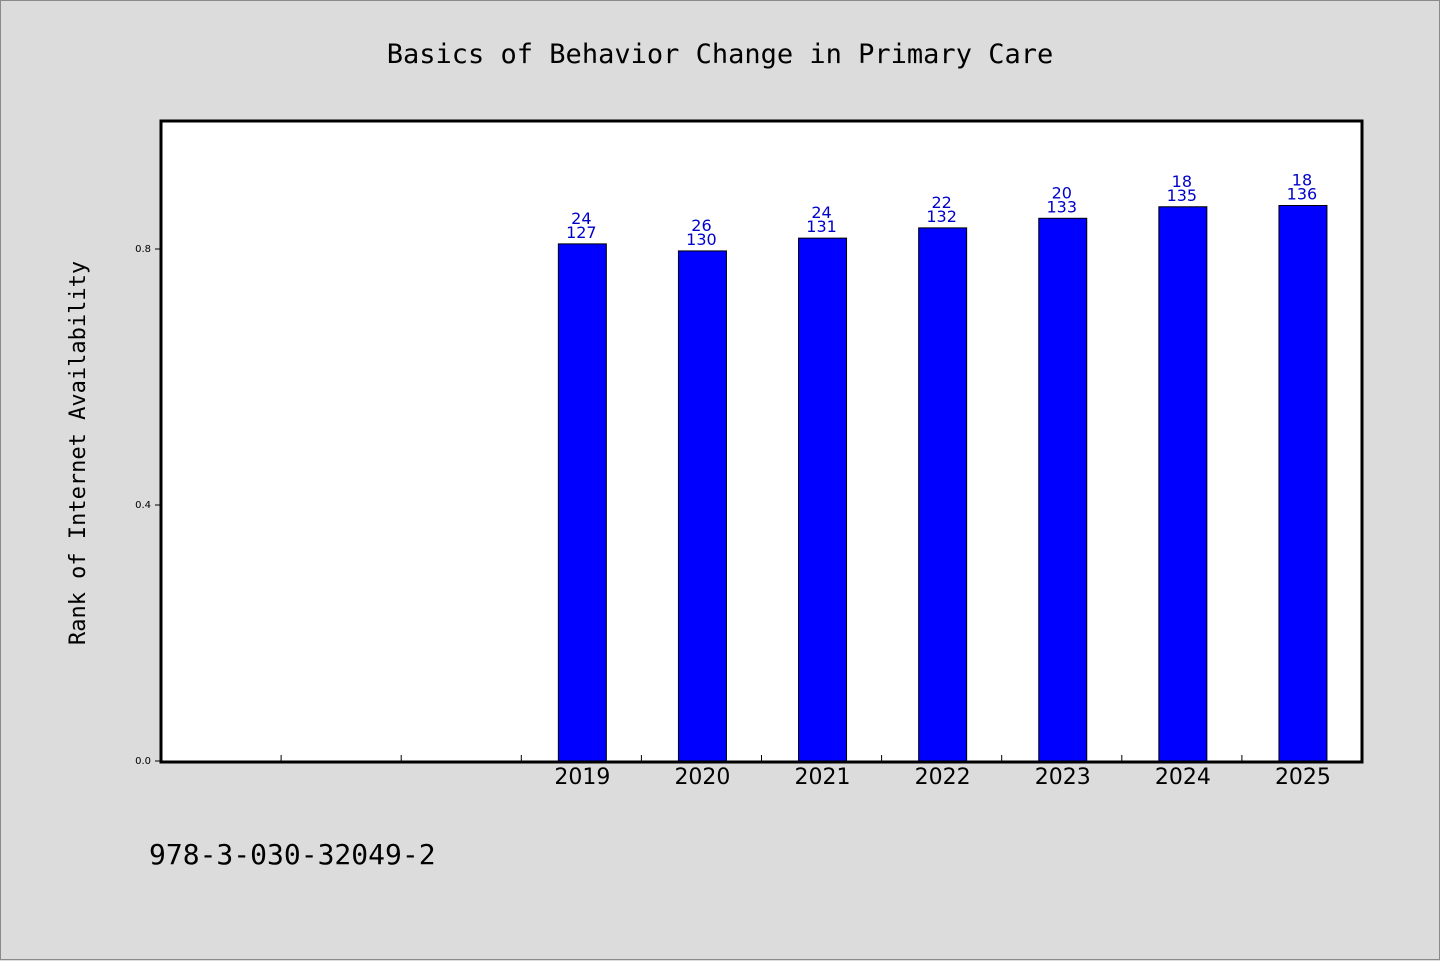 The width and height of the screenshot is (1440, 961). Describe the element at coordinates (1303, 777) in the screenshot. I see `x-tick-label: 2025` at that location.